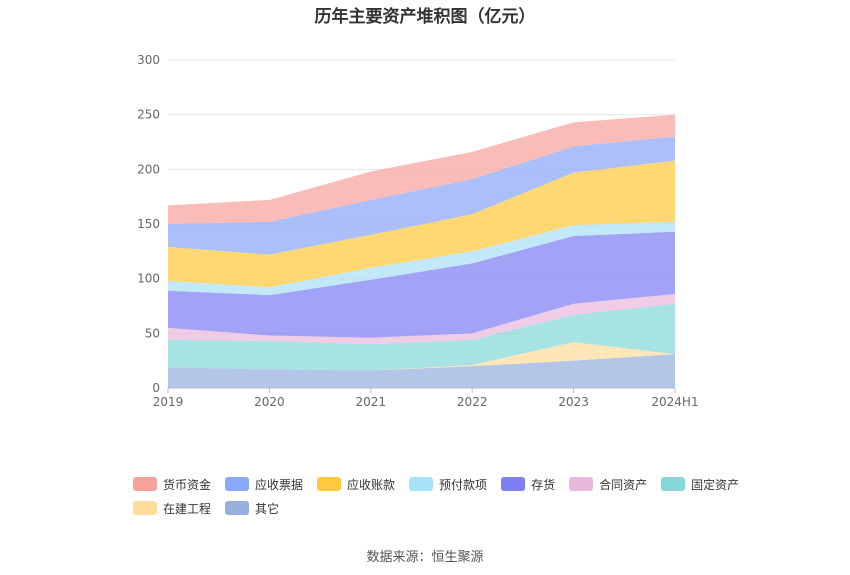 Image resolution: width=850 pixels, height=575 pixels. Describe the element at coordinates (715, 484) in the screenshot. I see `legend-label: 固定资产` at that location.